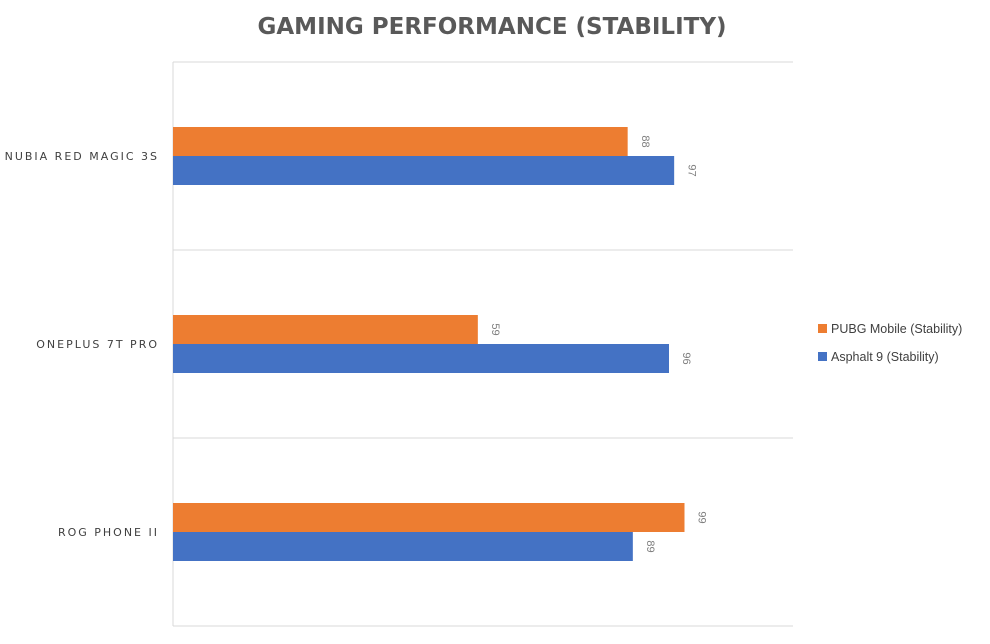 Image resolution: width=990 pixels, height=644 pixels. I want to click on legend-label: PUBG Mobile (Stability), so click(896, 329).